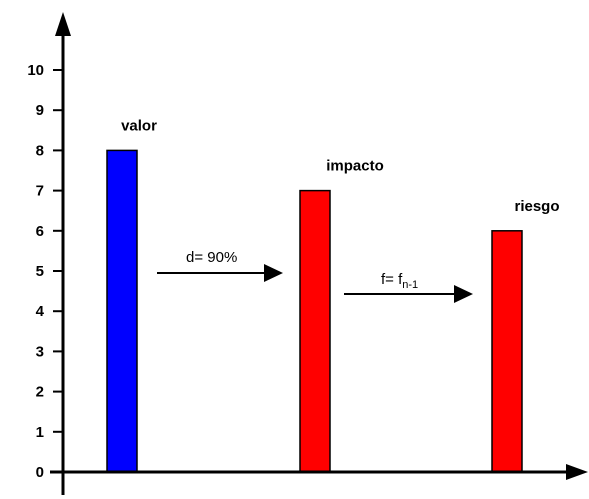  Describe the element at coordinates (40, 351) in the screenshot. I see `y-tick-label: 3` at that location.